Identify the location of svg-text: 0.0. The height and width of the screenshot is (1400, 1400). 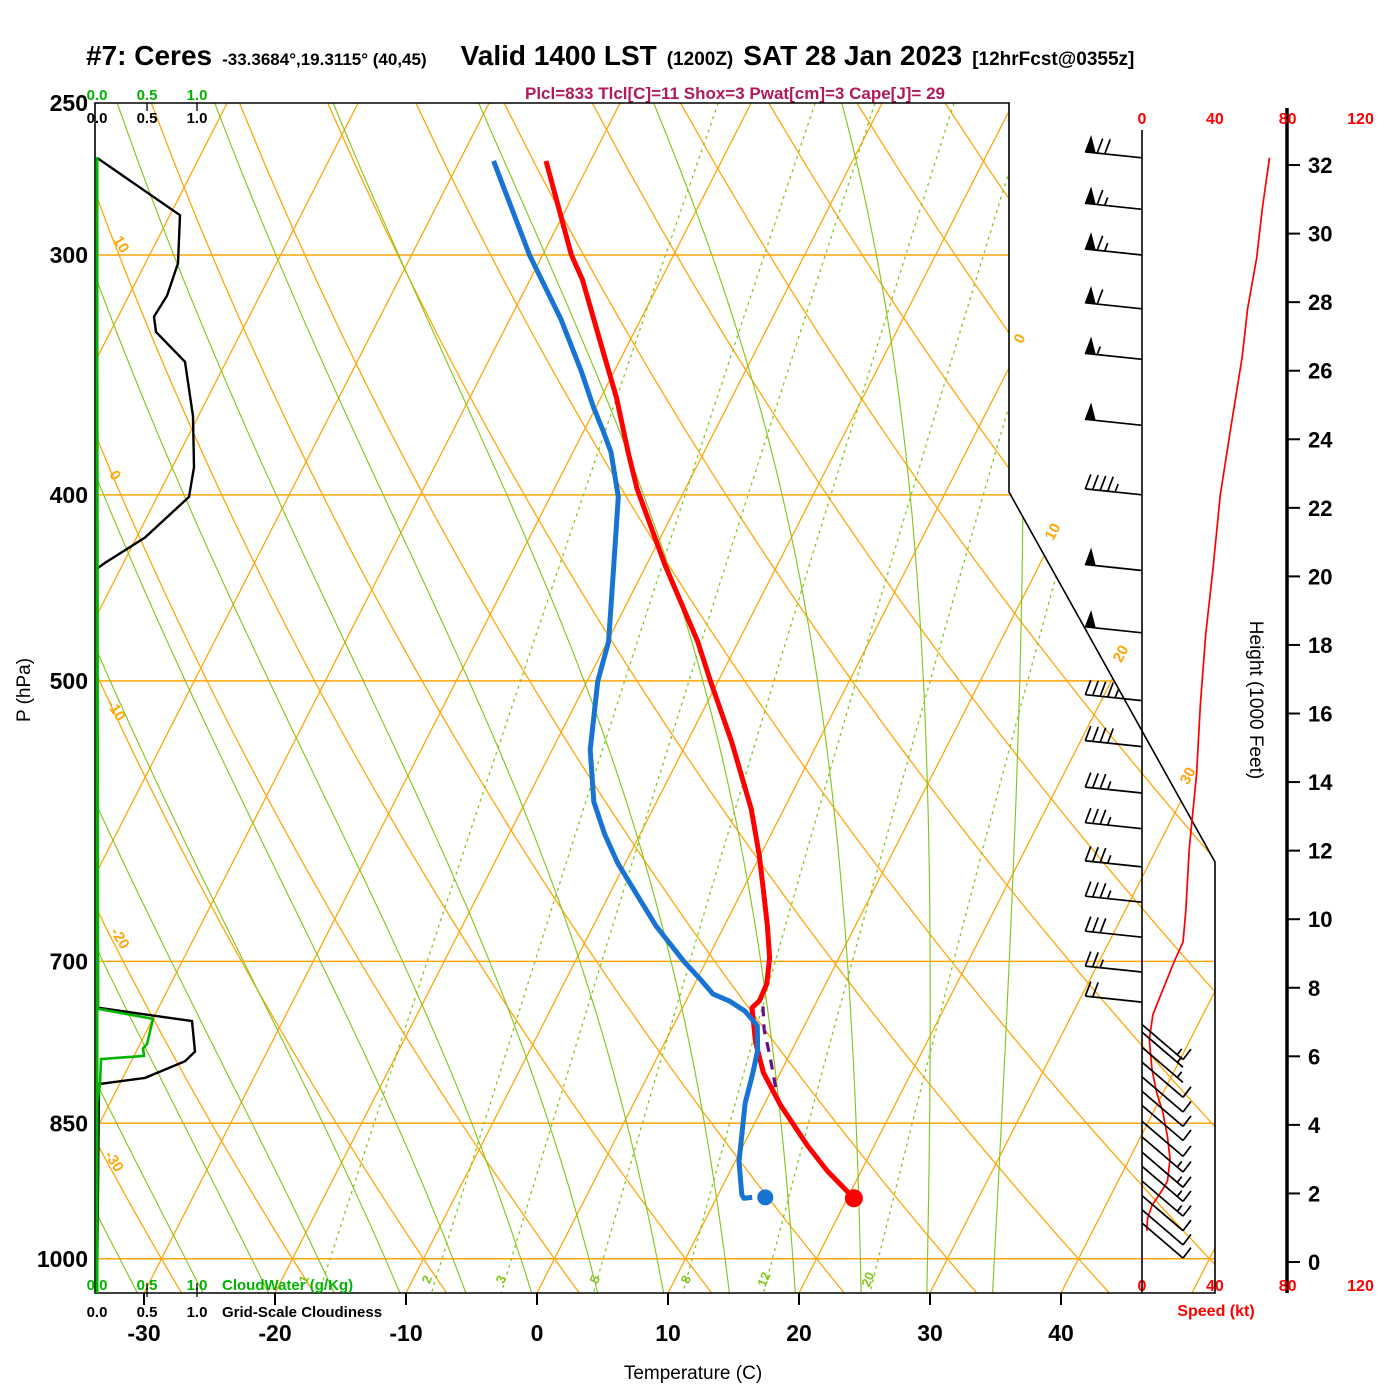
(97, 1285).